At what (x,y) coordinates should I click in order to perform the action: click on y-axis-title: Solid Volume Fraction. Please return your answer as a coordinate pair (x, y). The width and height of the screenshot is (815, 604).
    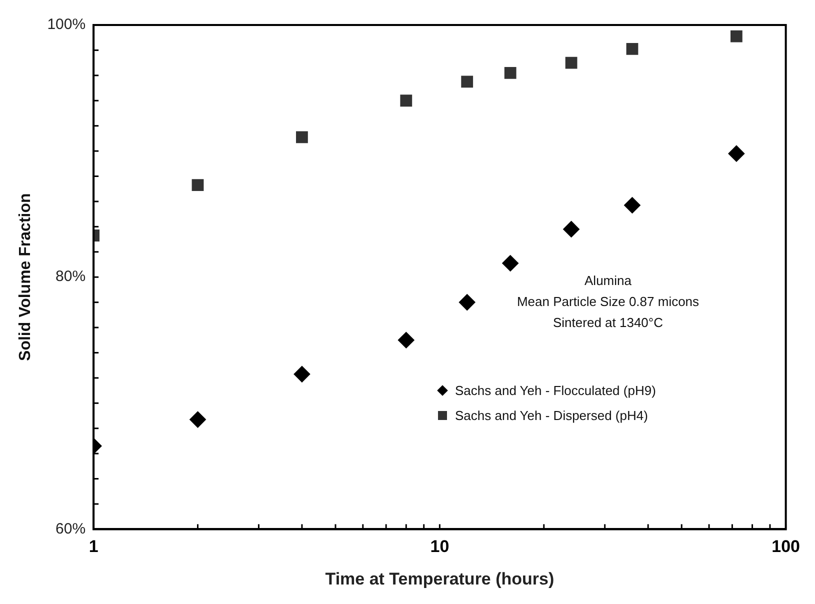
    Looking at the image, I should click on (25, 277).